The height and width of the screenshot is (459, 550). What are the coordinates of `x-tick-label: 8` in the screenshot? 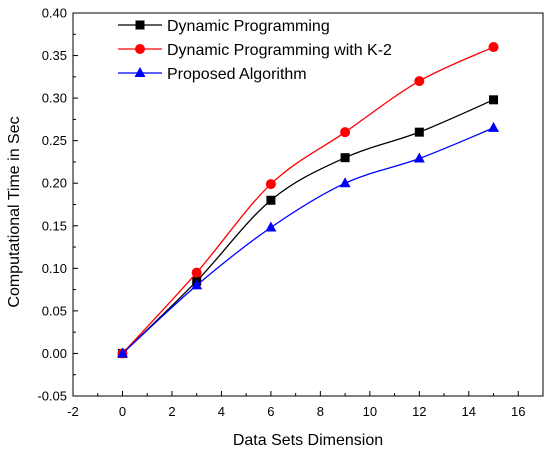 It's located at (320, 411).